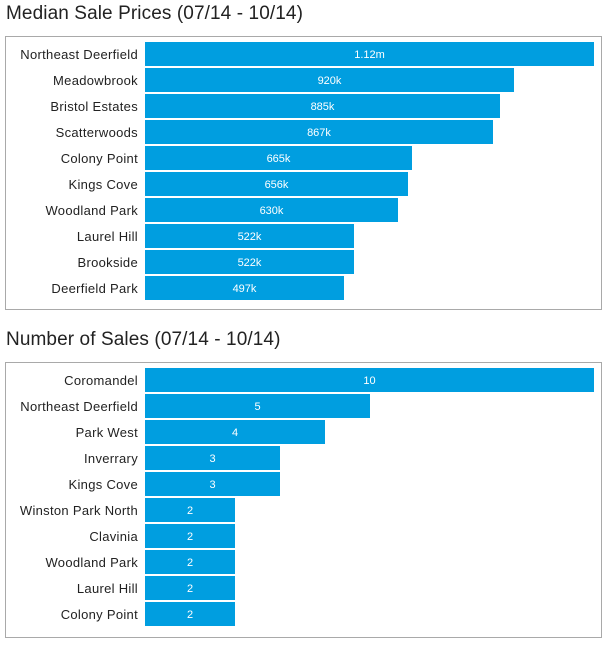  I want to click on sales-count-category-label-inverrary: Inverrary, so click(111, 458).